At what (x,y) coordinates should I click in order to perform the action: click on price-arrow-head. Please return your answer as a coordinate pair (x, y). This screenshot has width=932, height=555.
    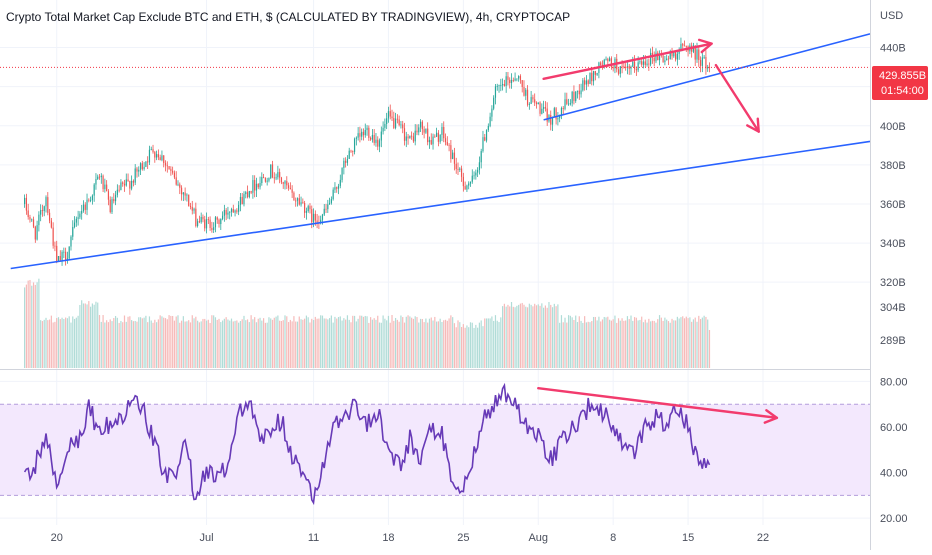
    Looking at the image, I should click on (753, 125).